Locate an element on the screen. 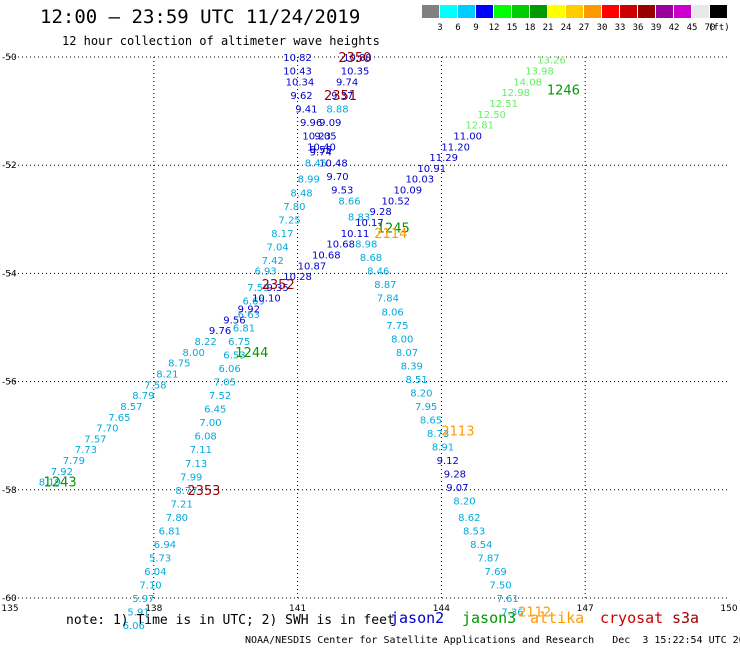 The height and width of the screenshot is (650, 740). swh-data-label: 10.43 is located at coordinates (297, 72).